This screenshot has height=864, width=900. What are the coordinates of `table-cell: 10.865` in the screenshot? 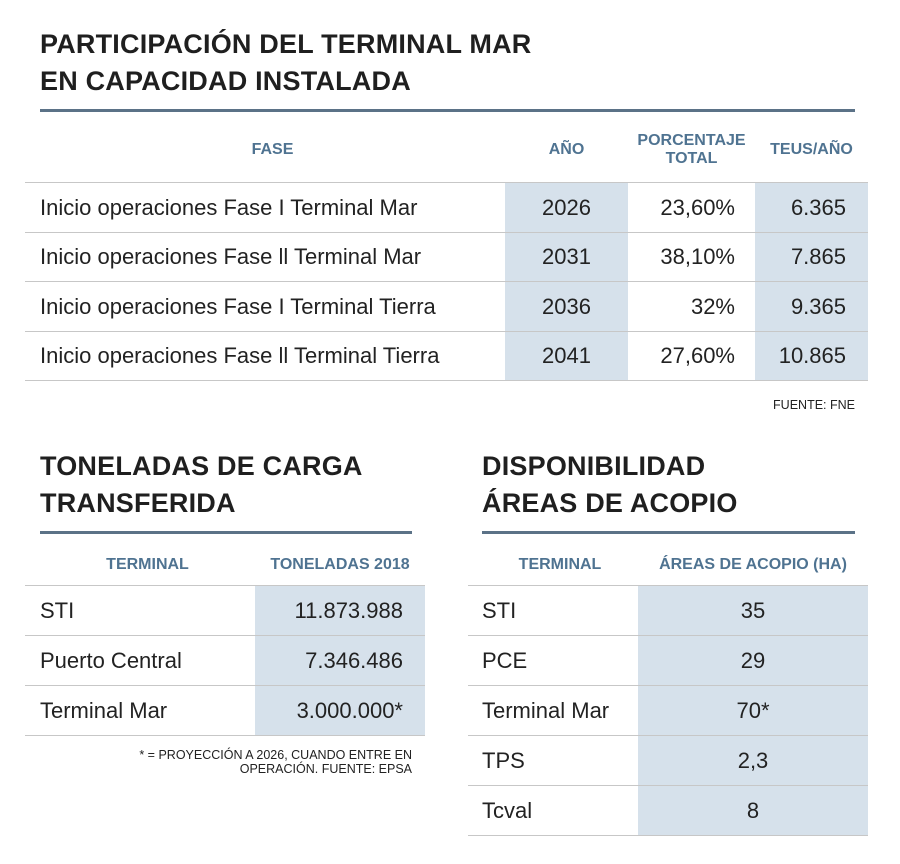 It's located at (812, 356).